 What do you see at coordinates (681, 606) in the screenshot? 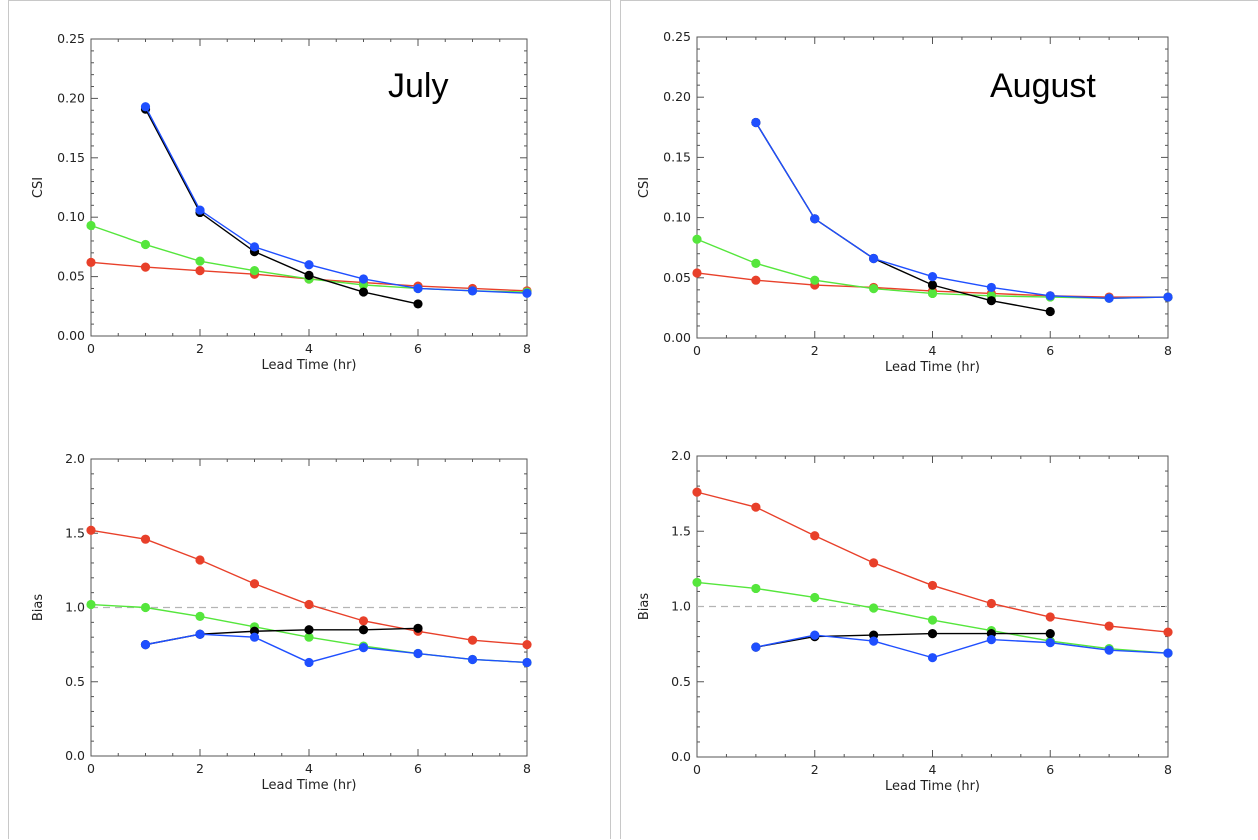
I see `y-tick-label: 1.0` at bounding box center [681, 606].